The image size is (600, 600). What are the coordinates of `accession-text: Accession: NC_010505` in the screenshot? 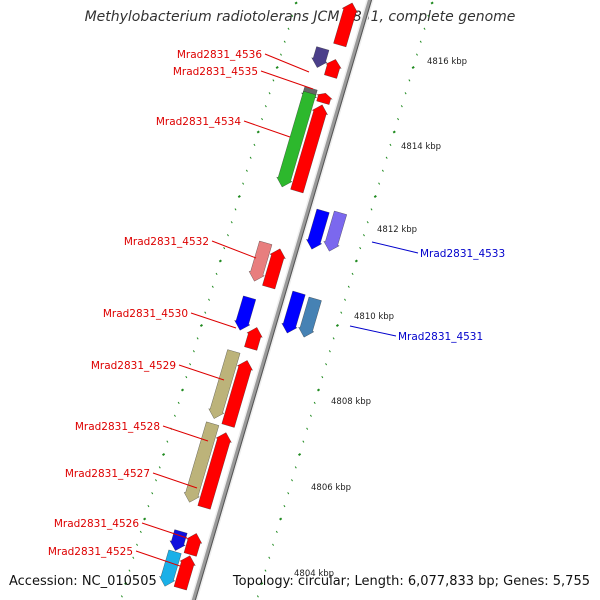 It's located at (83, 581).